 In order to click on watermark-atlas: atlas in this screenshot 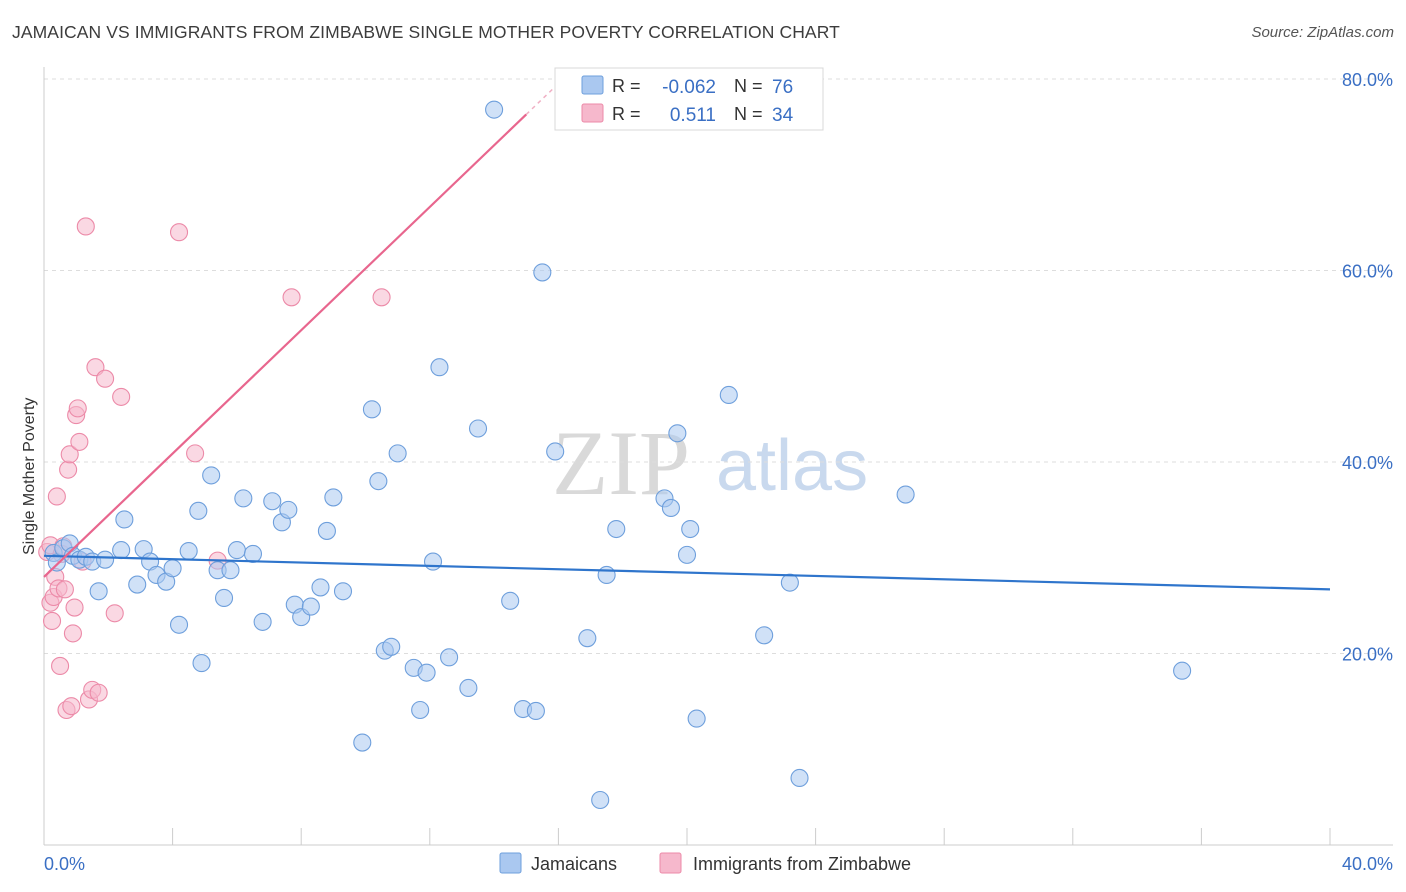, I will do `click(792, 466)`.